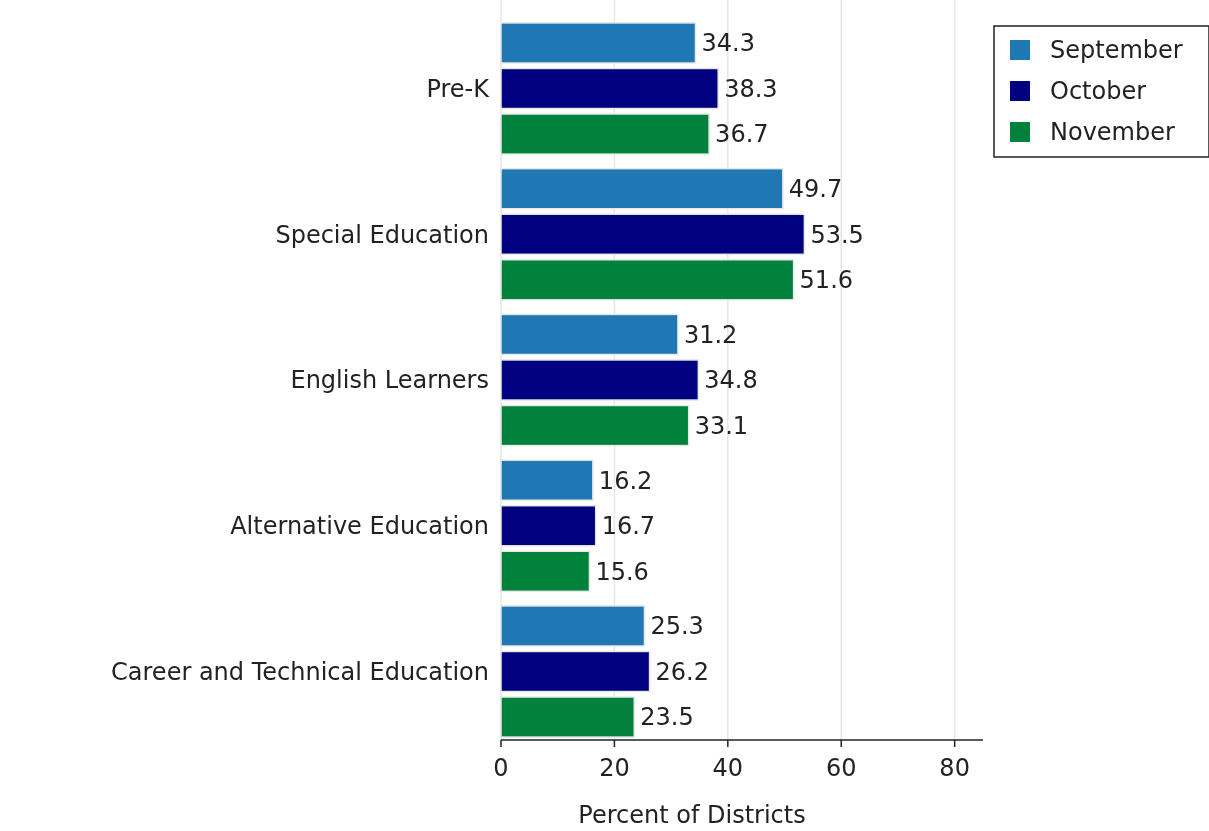  What do you see at coordinates (1112, 132) in the screenshot?
I see `legend-label: November` at bounding box center [1112, 132].